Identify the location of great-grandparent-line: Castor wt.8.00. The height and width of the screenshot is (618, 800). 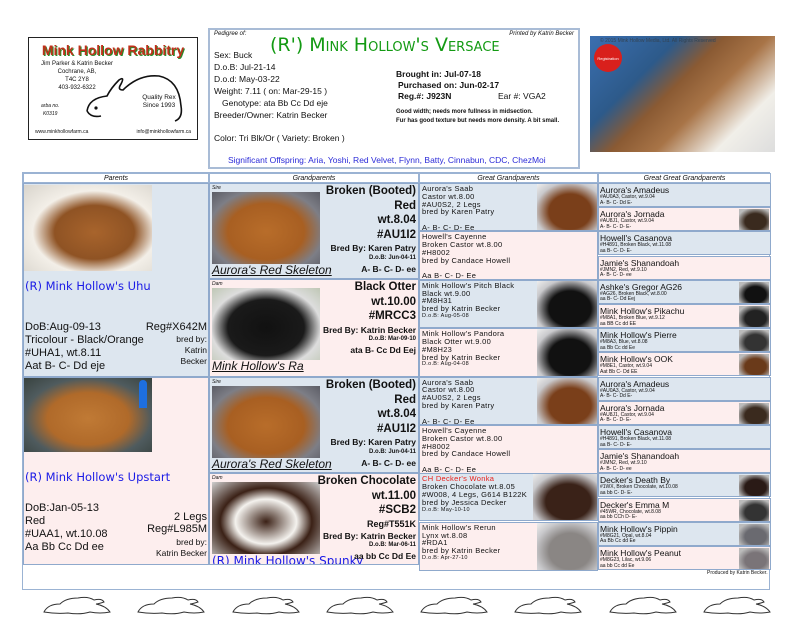
(448, 390).